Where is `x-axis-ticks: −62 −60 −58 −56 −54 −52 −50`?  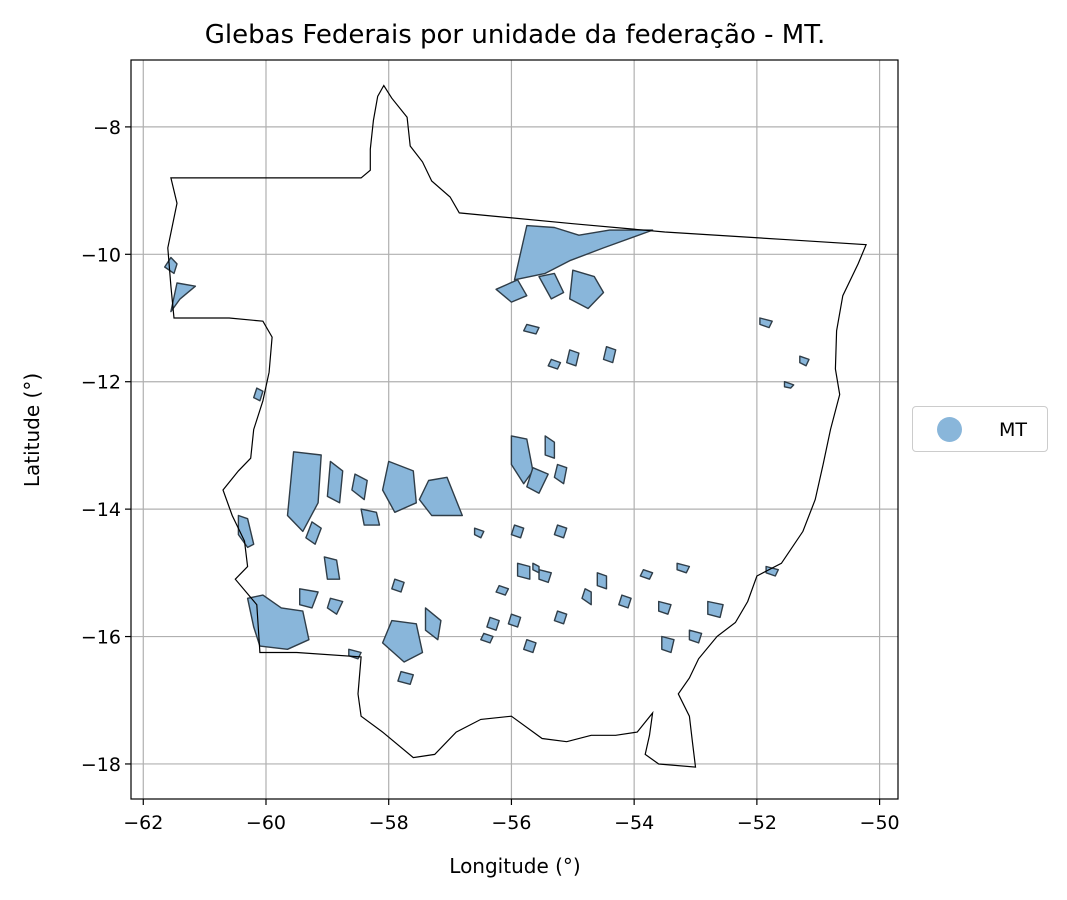 x-axis-ticks: −62 −60 −58 −56 −54 −52 −50 is located at coordinates (511, 816).